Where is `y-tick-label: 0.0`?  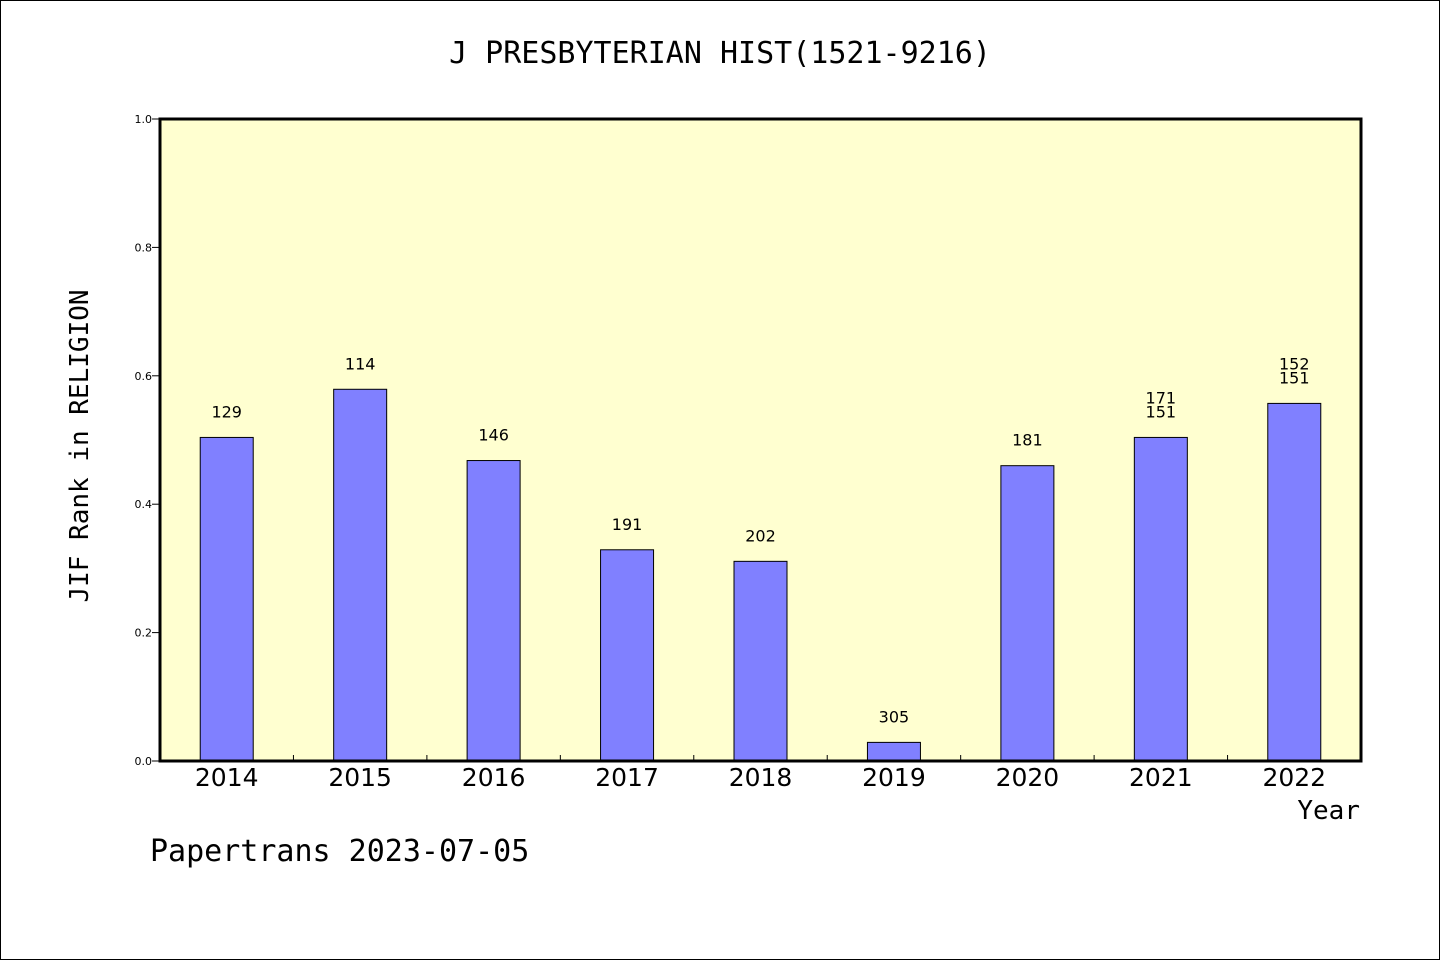 y-tick-label: 0.0 is located at coordinates (144, 761).